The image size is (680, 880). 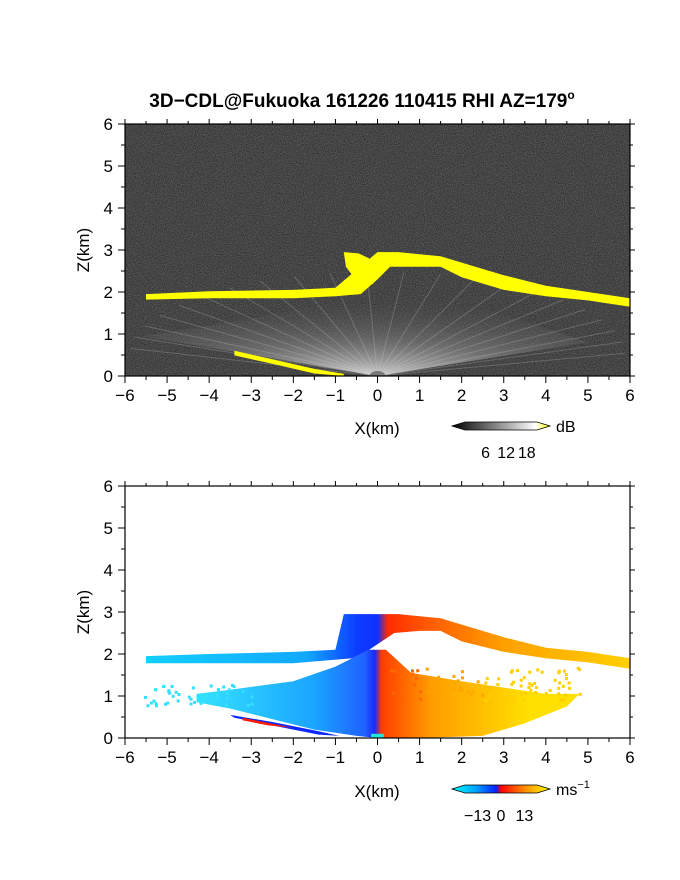 What do you see at coordinates (566, 427) in the screenshot?
I see `reflectivity-colorbar-unit: dB` at bounding box center [566, 427].